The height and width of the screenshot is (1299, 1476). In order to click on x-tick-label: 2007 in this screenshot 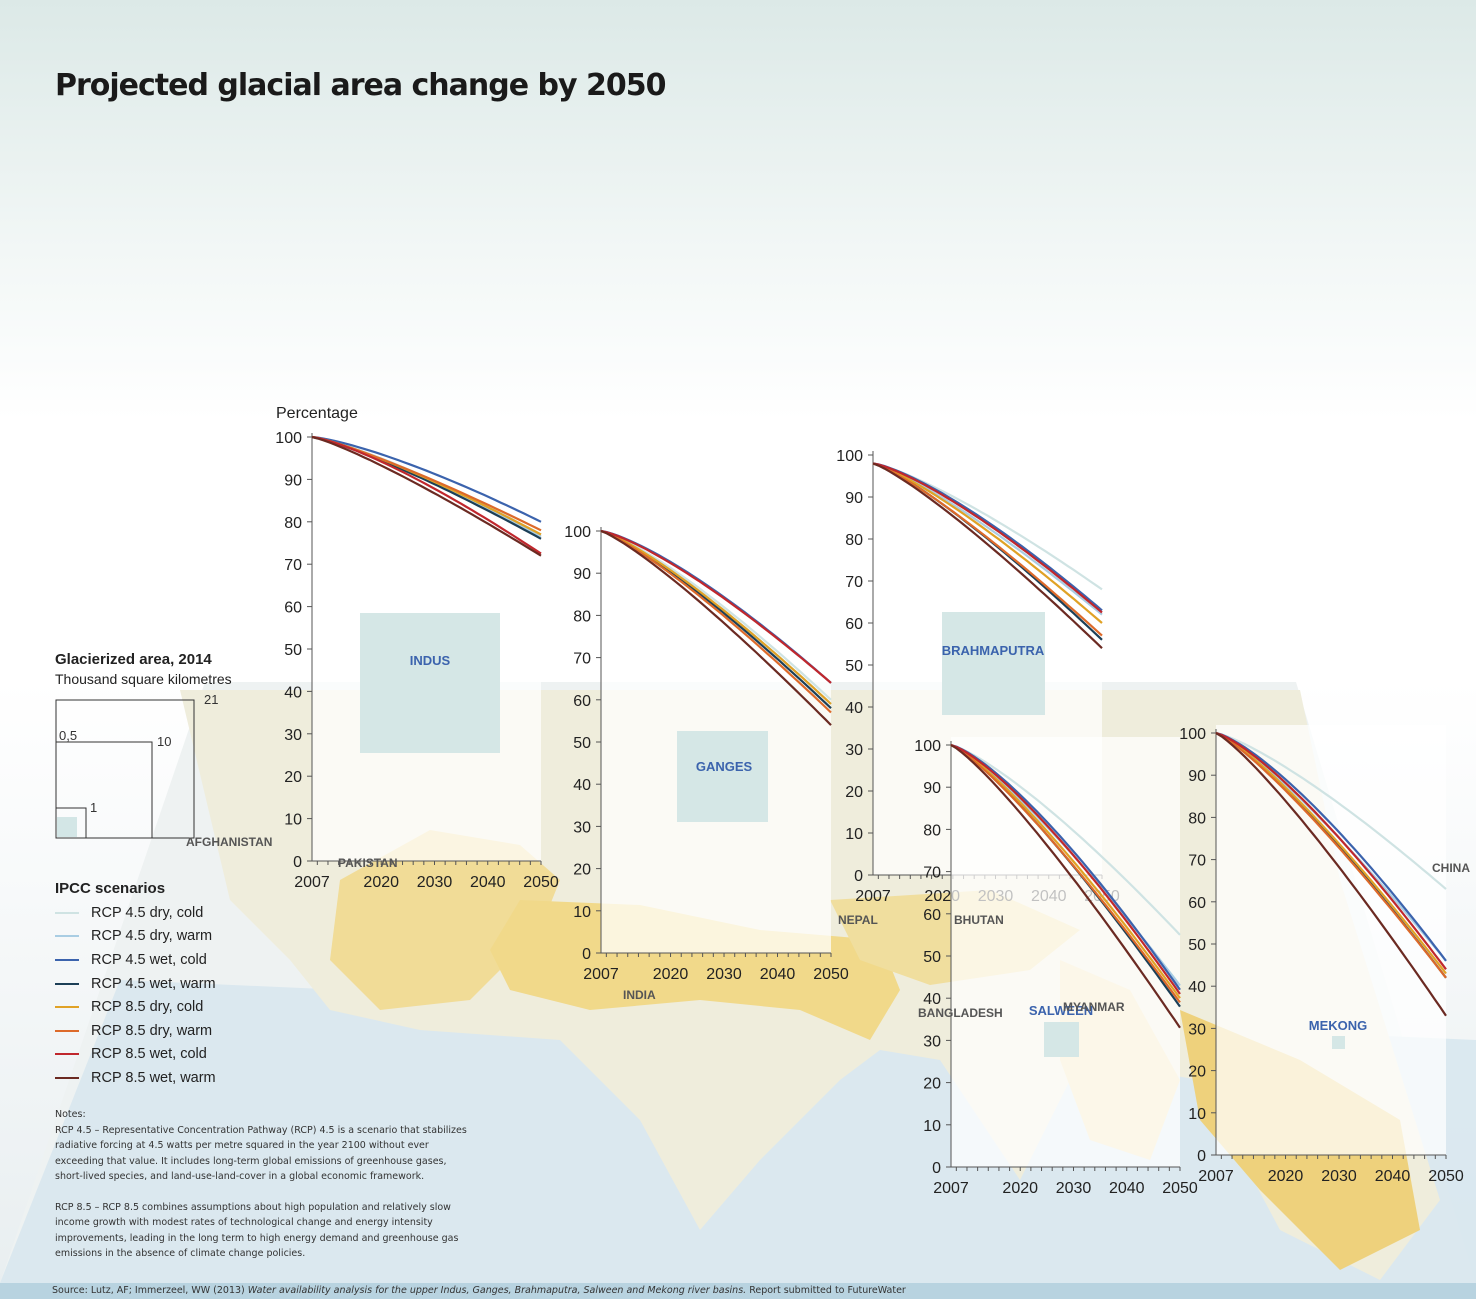, I will do `click(312, 882)`.